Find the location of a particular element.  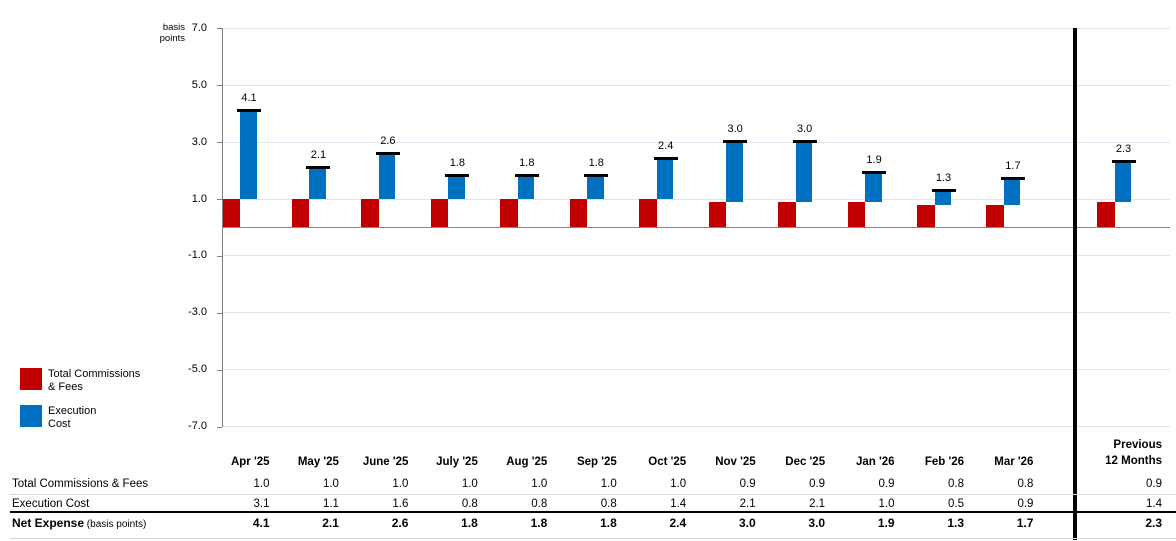

execution-cell: 2.1 is located at coordinates (747, 504).